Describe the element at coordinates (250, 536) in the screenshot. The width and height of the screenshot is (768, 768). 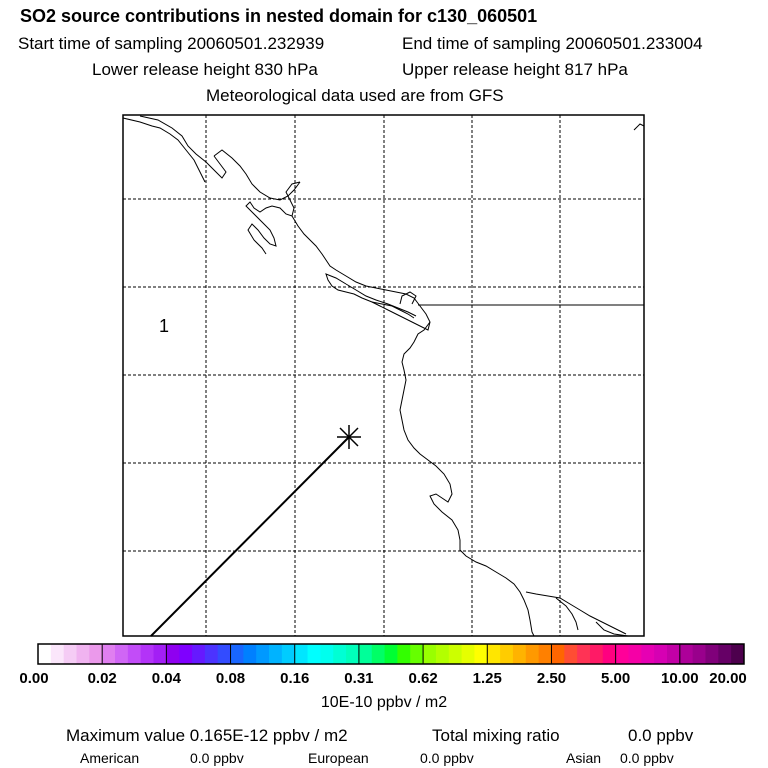
I see `trajectory-line` at that location.